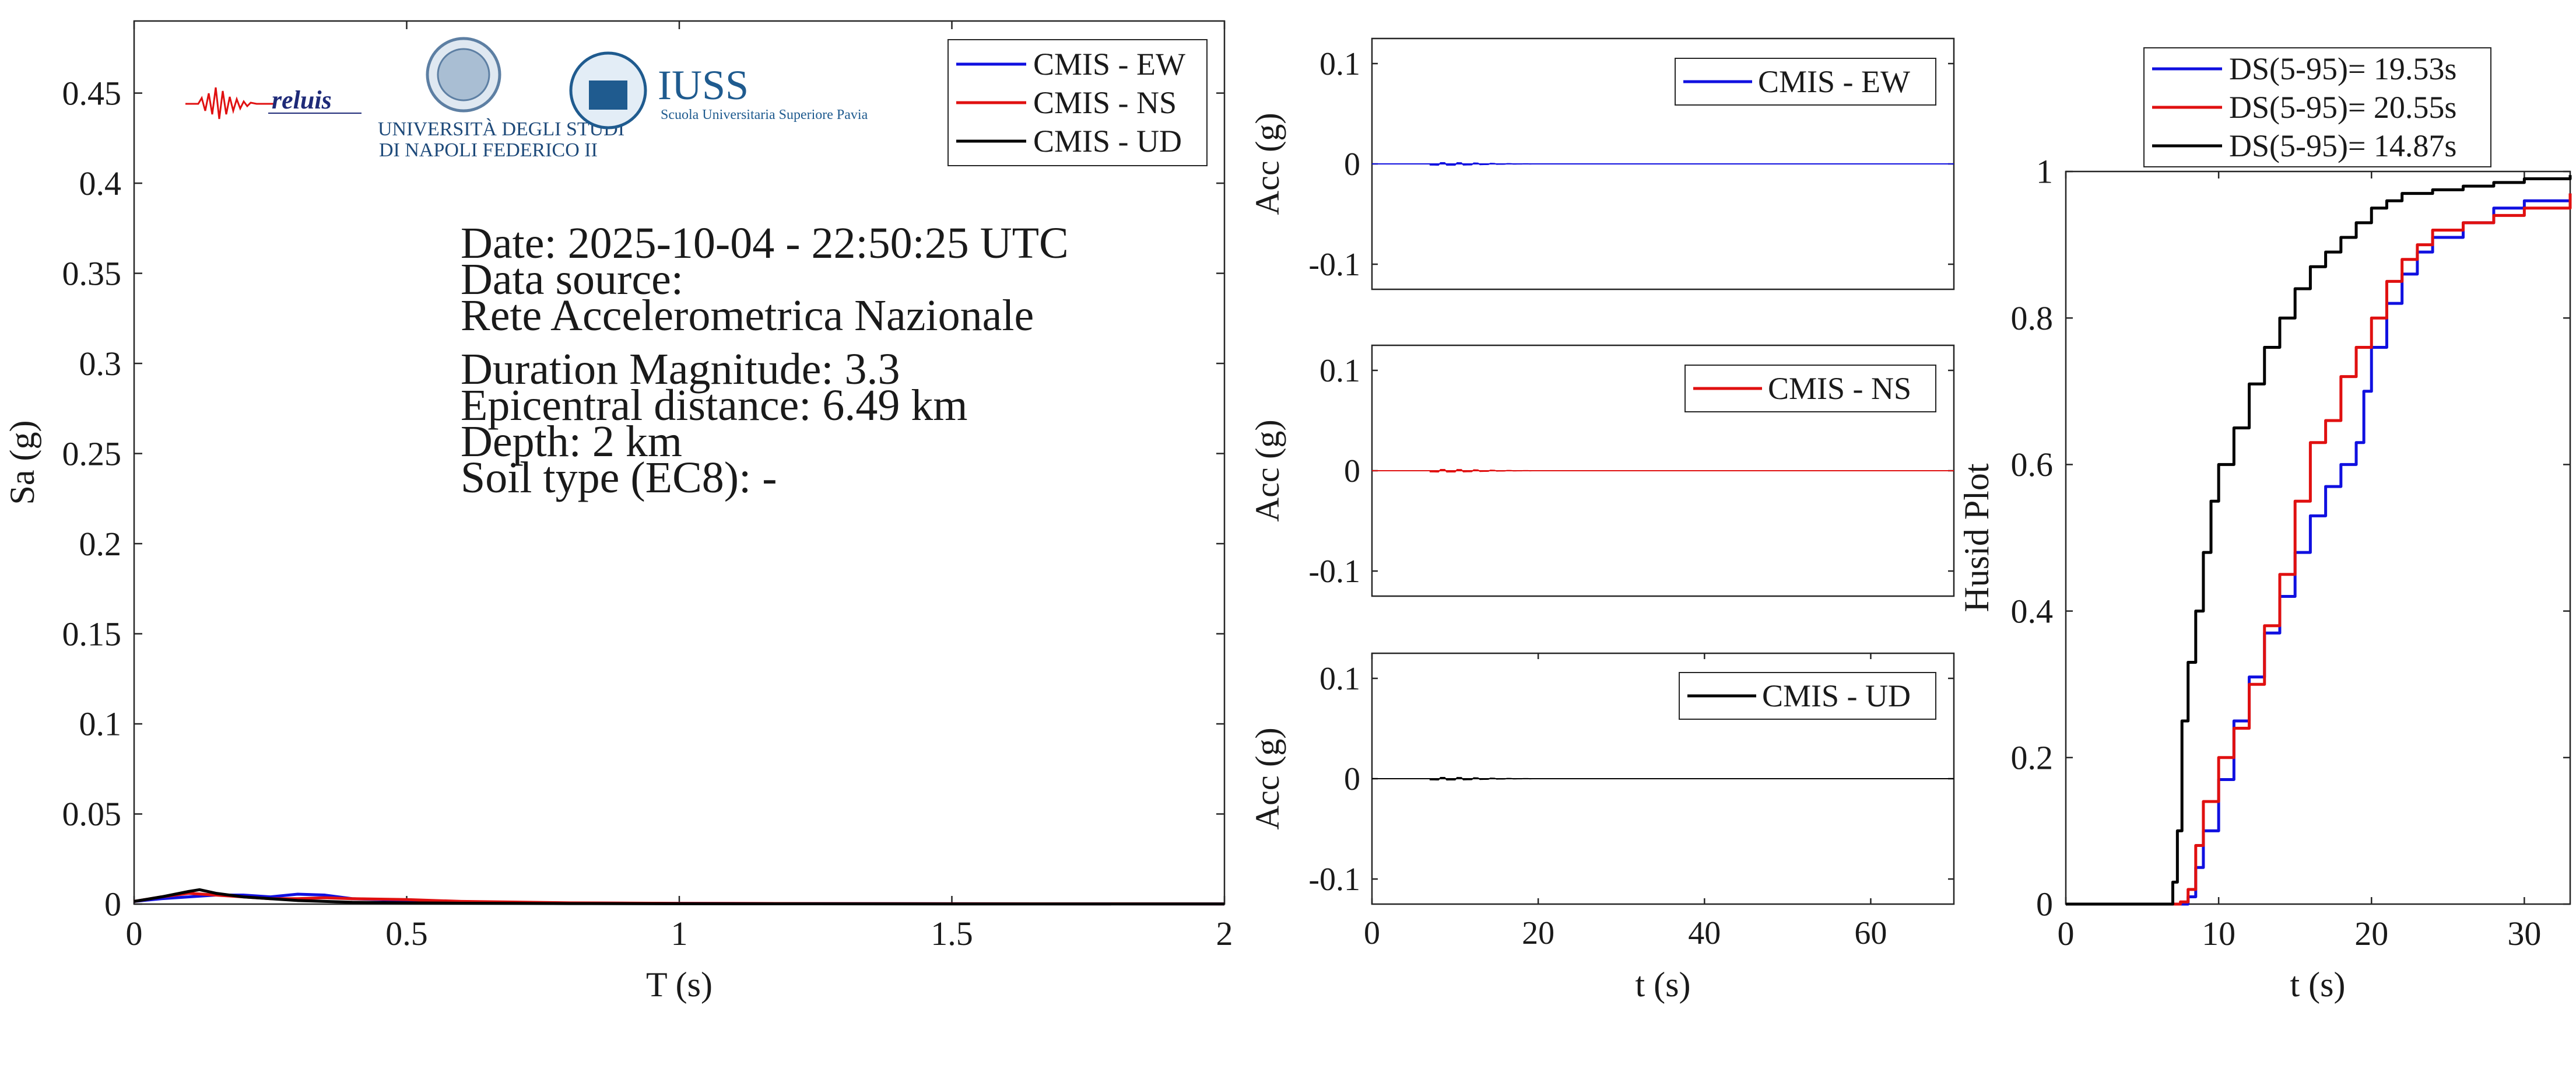 The width and height of the screenshot is (2576, 1082). I want to click on spectrum-xlabel: T (s), so click(679, 985).